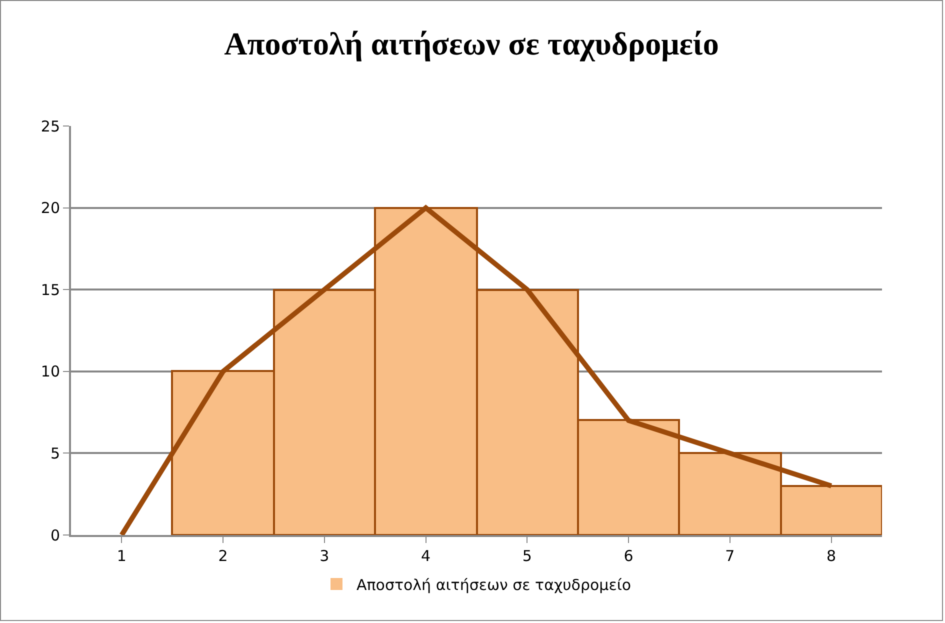 The width and height of the screenshot is (945, 623). Describe the element at coordinates (50, 208) in the screenshot. I see `y-tick-label: 20` at that location.